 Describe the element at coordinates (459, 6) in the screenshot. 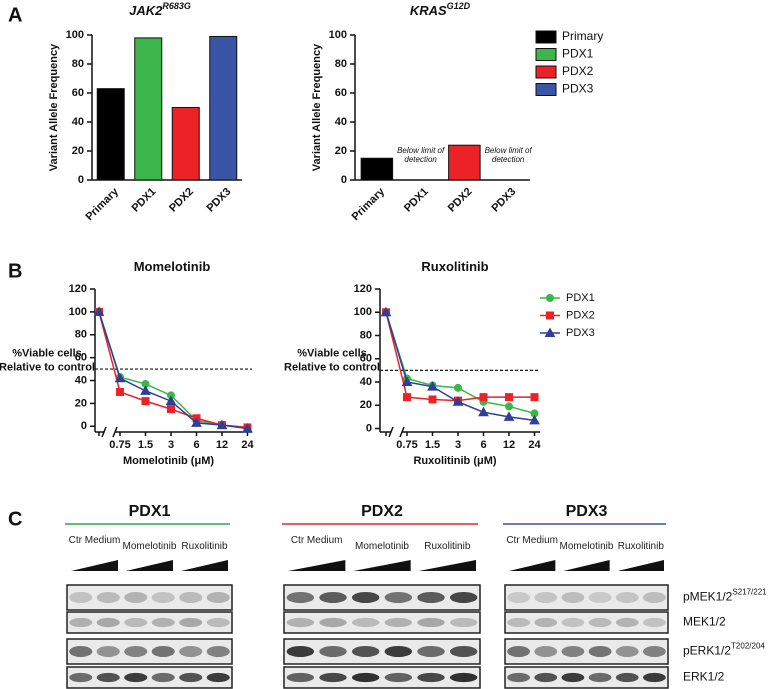

I see `title-superscript: G12D` at that location.